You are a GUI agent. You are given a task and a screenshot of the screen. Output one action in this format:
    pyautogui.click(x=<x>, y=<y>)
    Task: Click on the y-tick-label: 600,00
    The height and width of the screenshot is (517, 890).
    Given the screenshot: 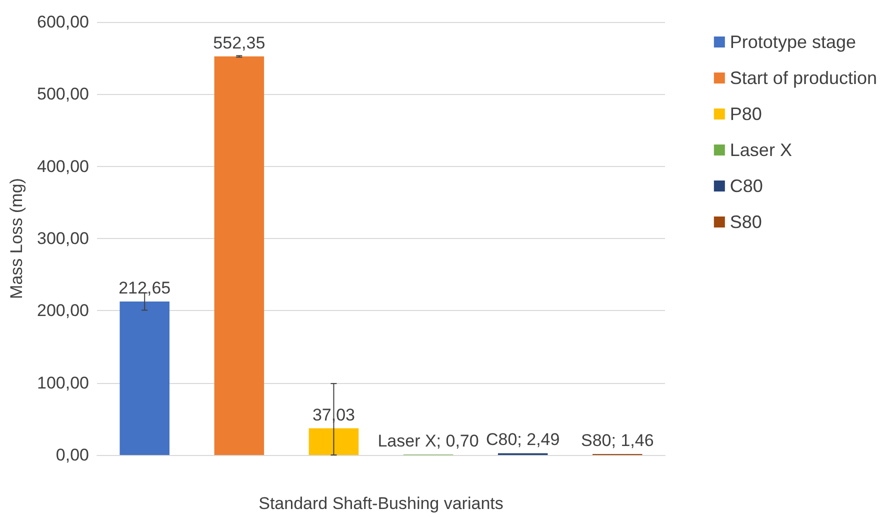 What is the action you would take?
    pyautogui.click(x=63, y=22)
    